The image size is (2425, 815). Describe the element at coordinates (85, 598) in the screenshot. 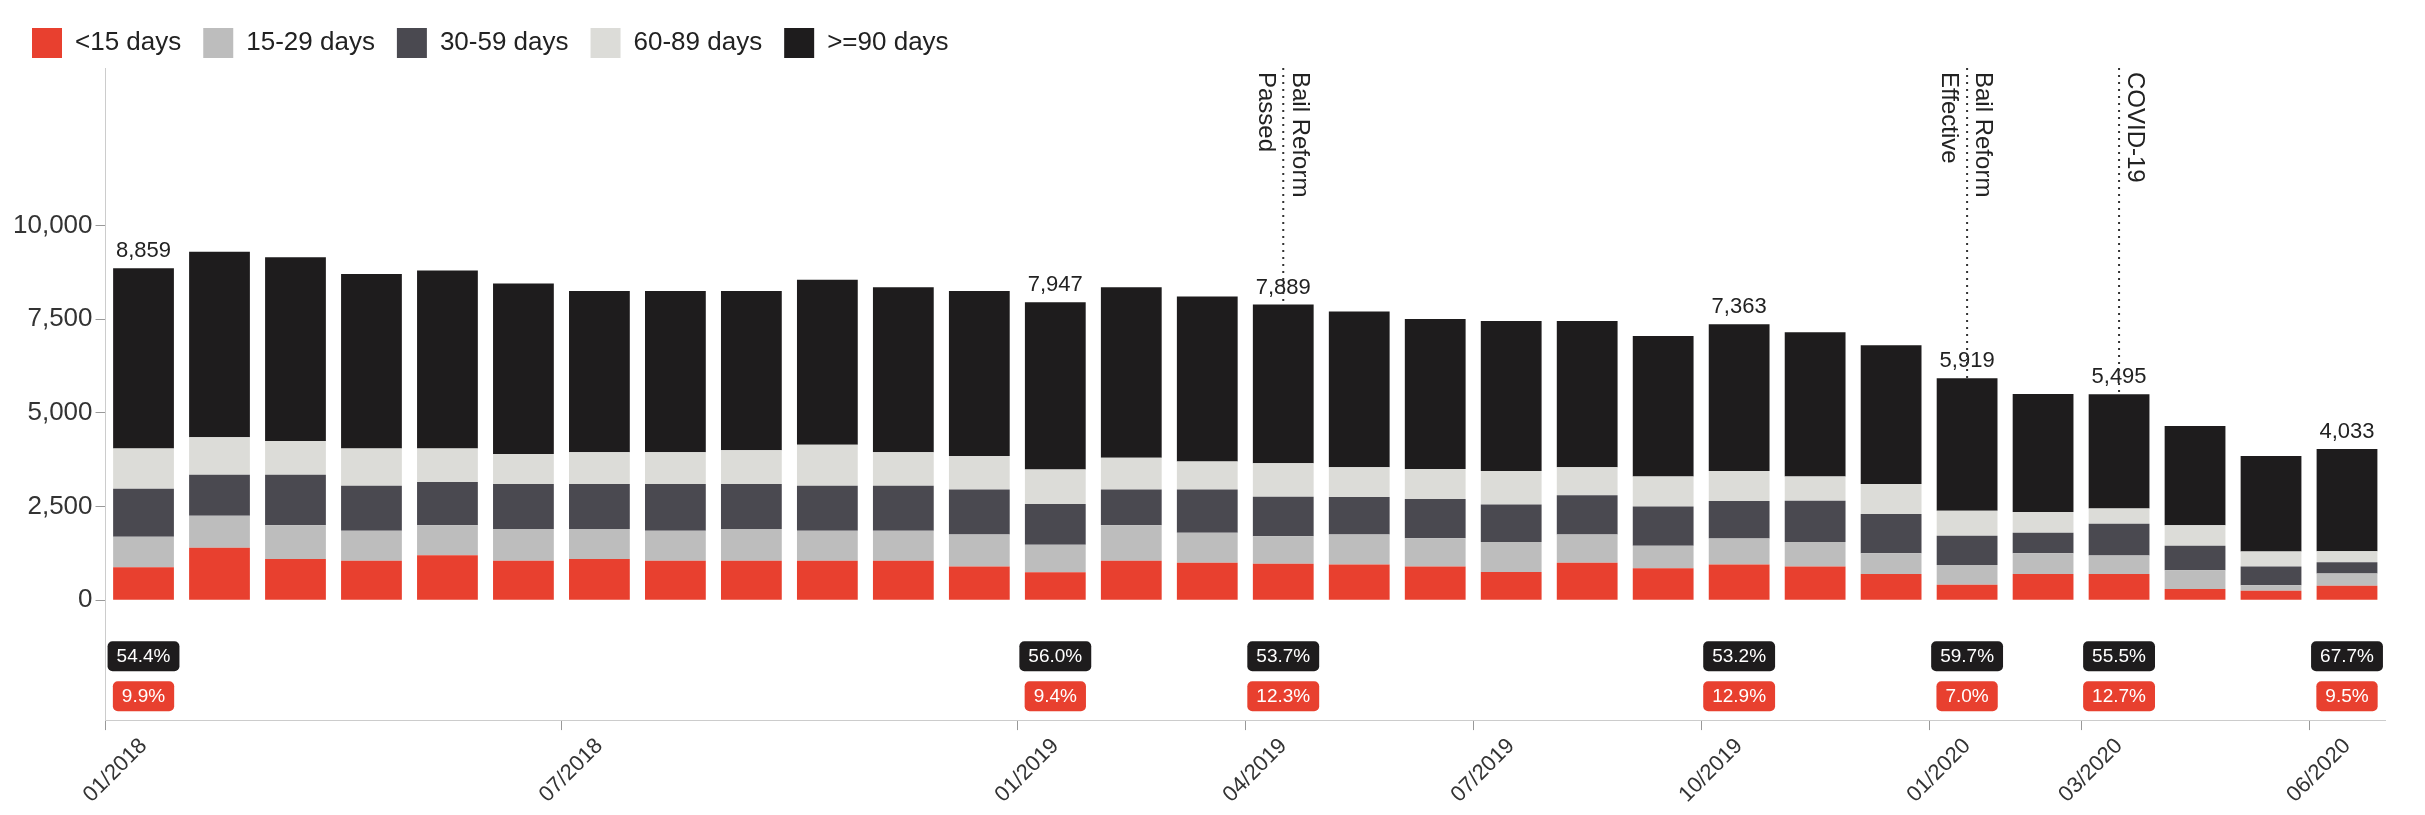

I see `y-tick-label: 0` at that location.